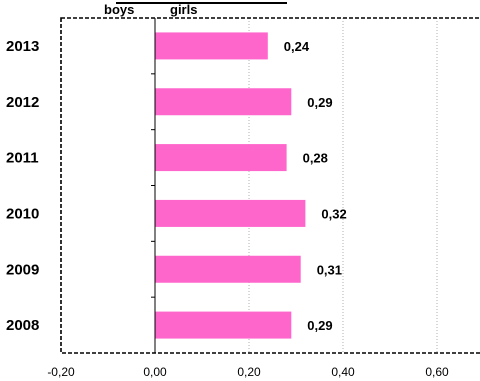 The height and width of the screenshot is (381, 480). What do you see at coordinates (228, 269) in the screenshot?
I see `bar-2009` at bounding box center [228, 269].